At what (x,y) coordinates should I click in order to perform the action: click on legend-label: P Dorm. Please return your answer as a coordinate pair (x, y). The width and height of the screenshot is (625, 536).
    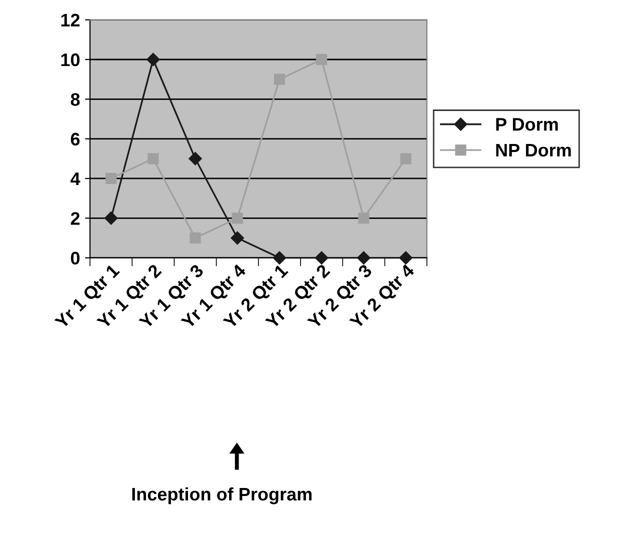
    Looking at the image, I should click on (527, 124).